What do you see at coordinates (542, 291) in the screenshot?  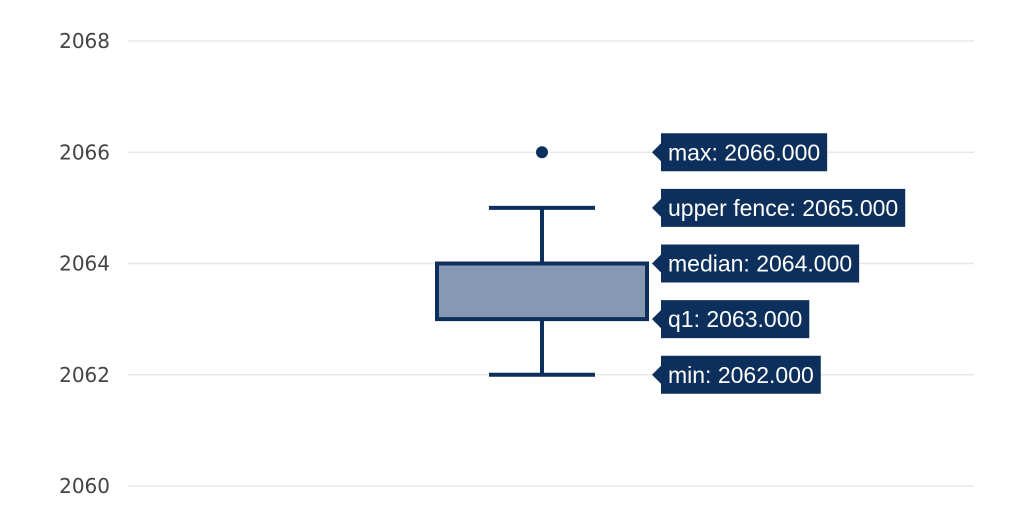 I see `box-iqr` at bounding box center [542, 291].